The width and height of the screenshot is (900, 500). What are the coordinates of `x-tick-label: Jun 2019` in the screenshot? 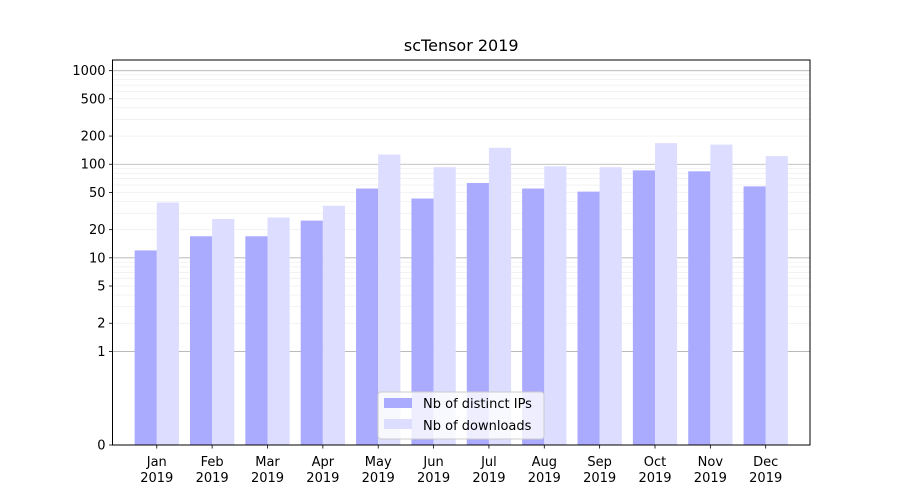 It's located at (433, 470).